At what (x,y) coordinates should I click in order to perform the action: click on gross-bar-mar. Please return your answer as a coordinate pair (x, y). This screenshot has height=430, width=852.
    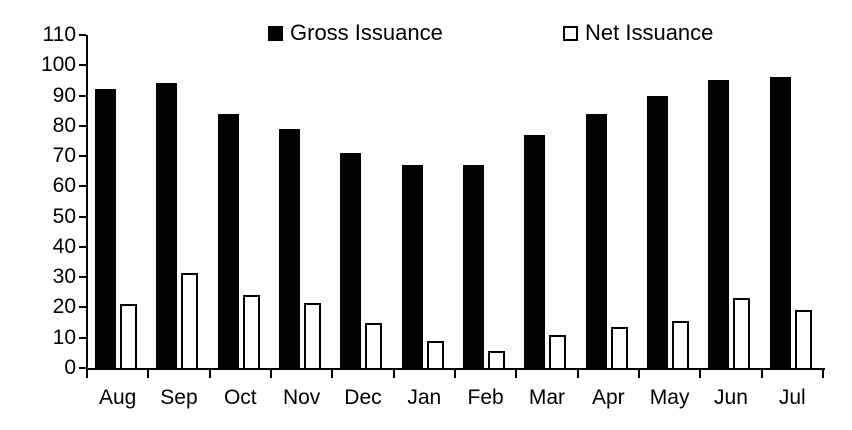
    Looking at the image, I should click on (535, 251).